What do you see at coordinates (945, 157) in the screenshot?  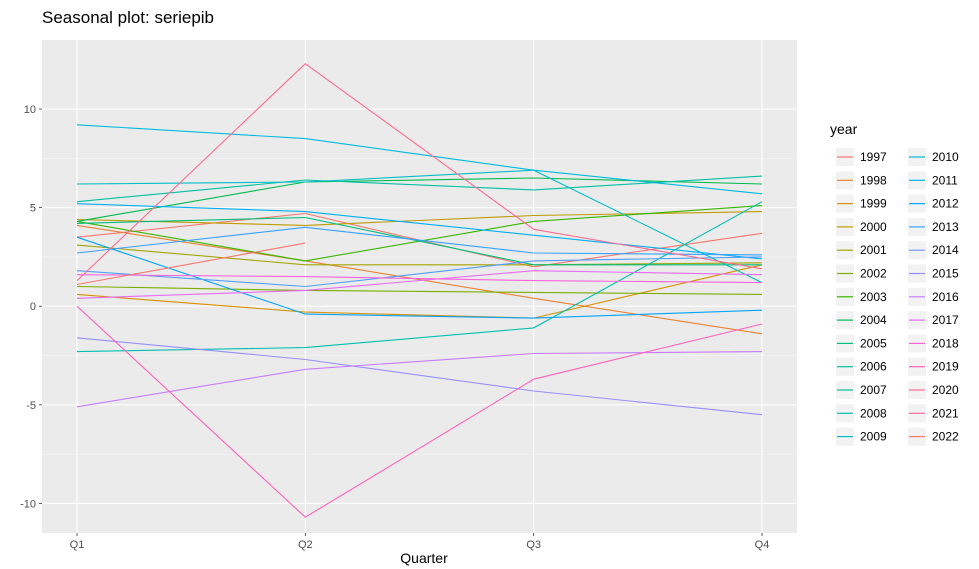 I see `legend-label-2010: 2010` at bounding box center [945, 157].